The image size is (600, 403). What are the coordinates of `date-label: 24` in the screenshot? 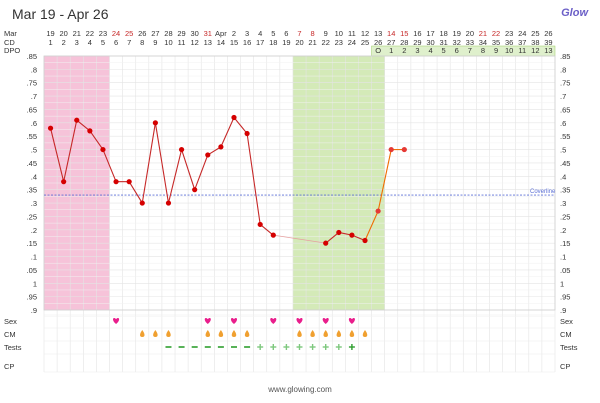 It's located at (116, 33).